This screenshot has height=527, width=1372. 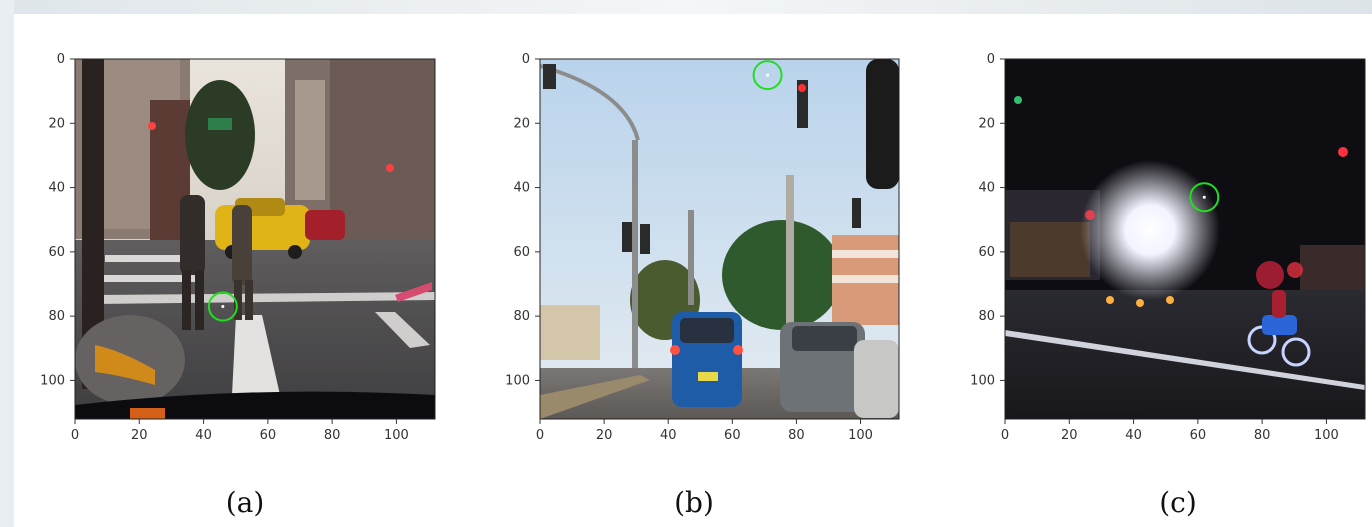 What do you see at coordinates (139, 435) in the screenshot?
I see `panel-a-xtick-label: 20` at bounding box center [139, 435].